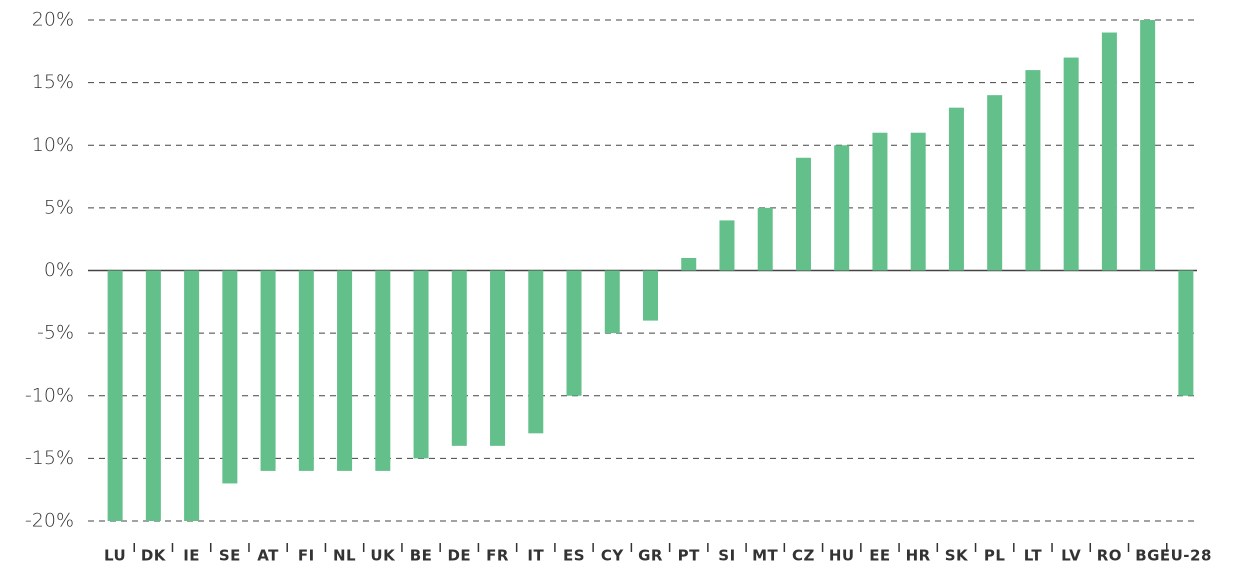 The width and height of the screenshot is (1243, 569). What do you see at coordinates (1033, 556) in the screenshot?
I see `x-tick-label: LT` at bounding box center [1033, 556].